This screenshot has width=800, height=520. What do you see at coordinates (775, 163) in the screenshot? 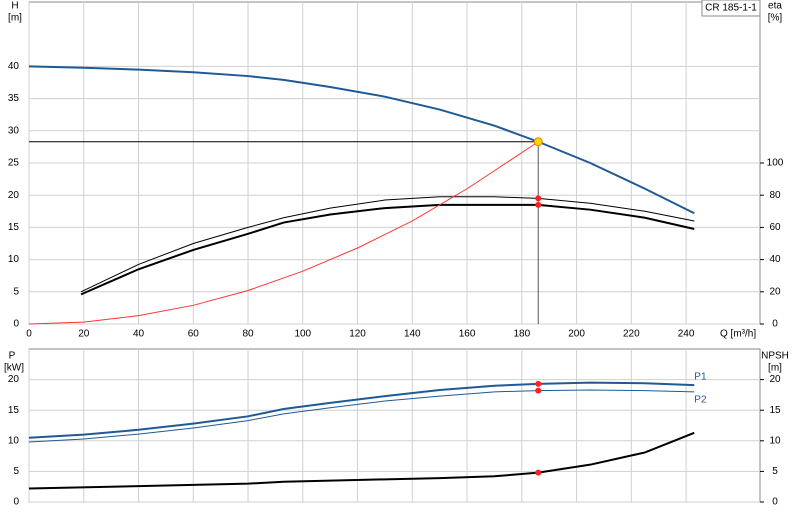
I see `y2-tick-label: 100` at bounding box center [775, 163].